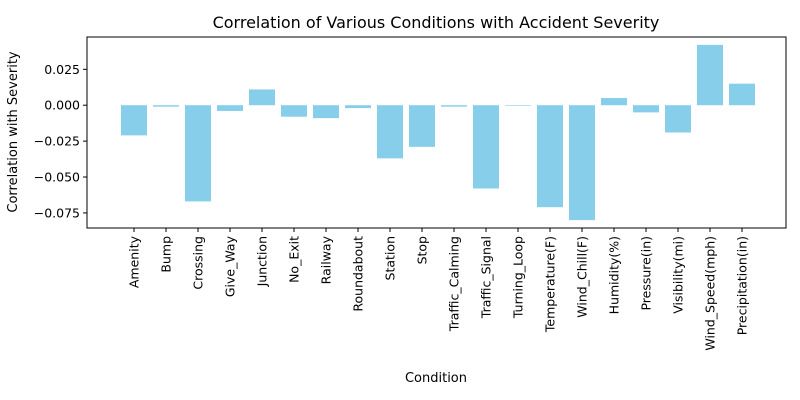  Describe the element at coordinates (422, 126) in the screenshot. I see `bar-stop` at that location.